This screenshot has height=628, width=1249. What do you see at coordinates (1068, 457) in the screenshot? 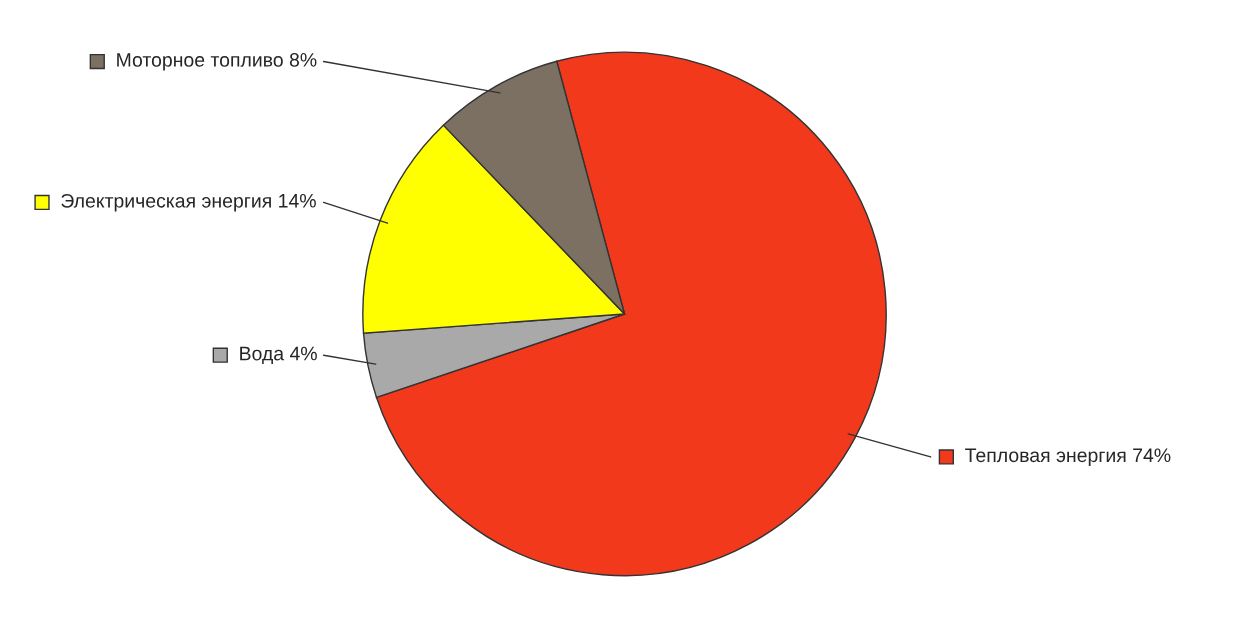
I see `legend-label: Тепловая энергия 74%` at bounding box center [1068, 457].